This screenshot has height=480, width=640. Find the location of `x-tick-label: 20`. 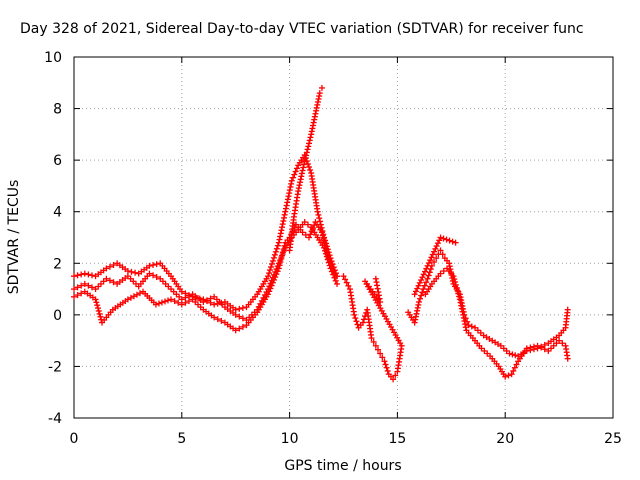

x-tick-label: 20 is located at coordinates (505, 439).